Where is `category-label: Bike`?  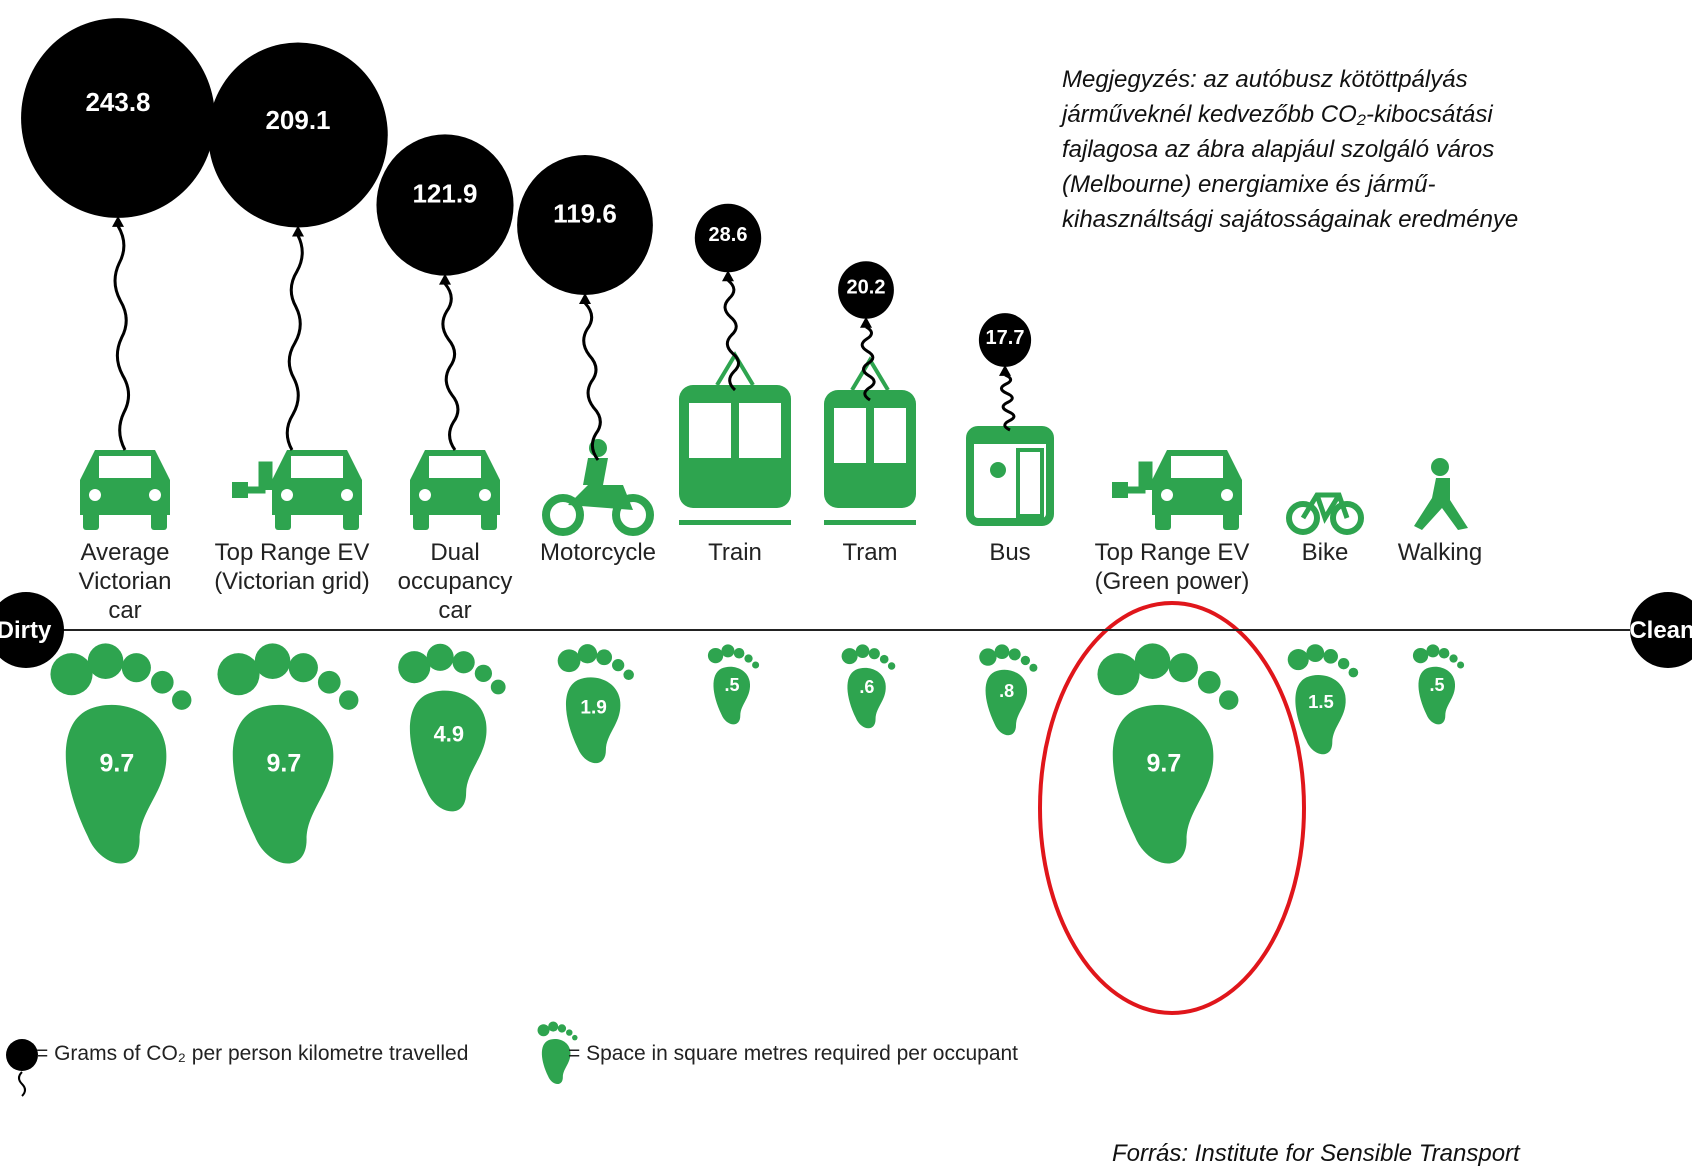
category-label: Bike is located at coordinates (1325, 552).